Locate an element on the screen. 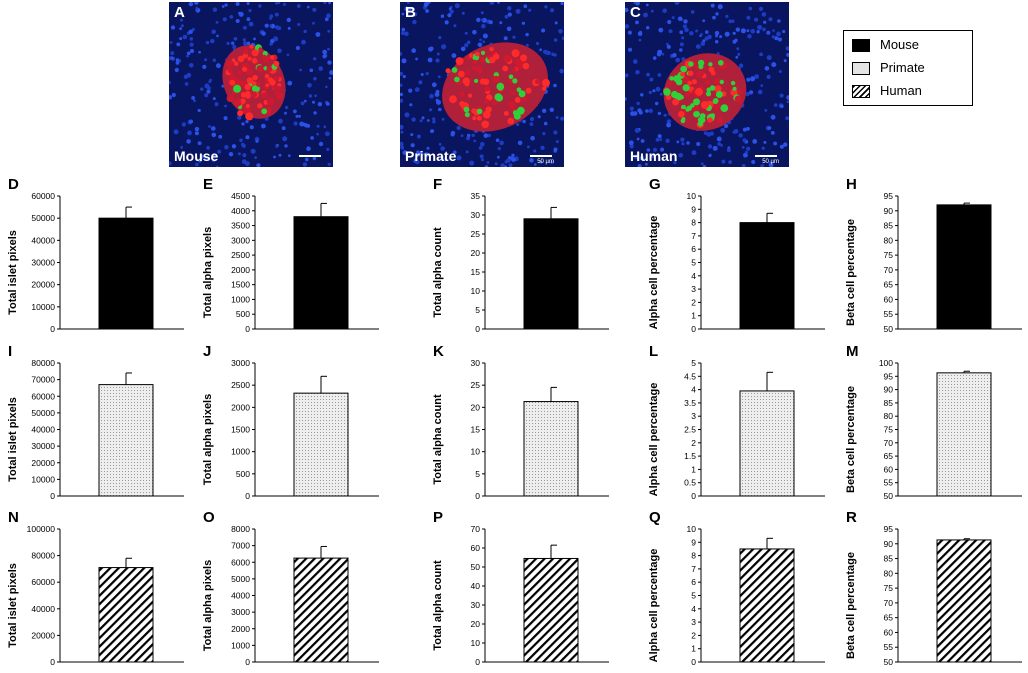 This screenshot has height=673, width=1028. y-tick-label: 2 is located at coordinates (693, 302).